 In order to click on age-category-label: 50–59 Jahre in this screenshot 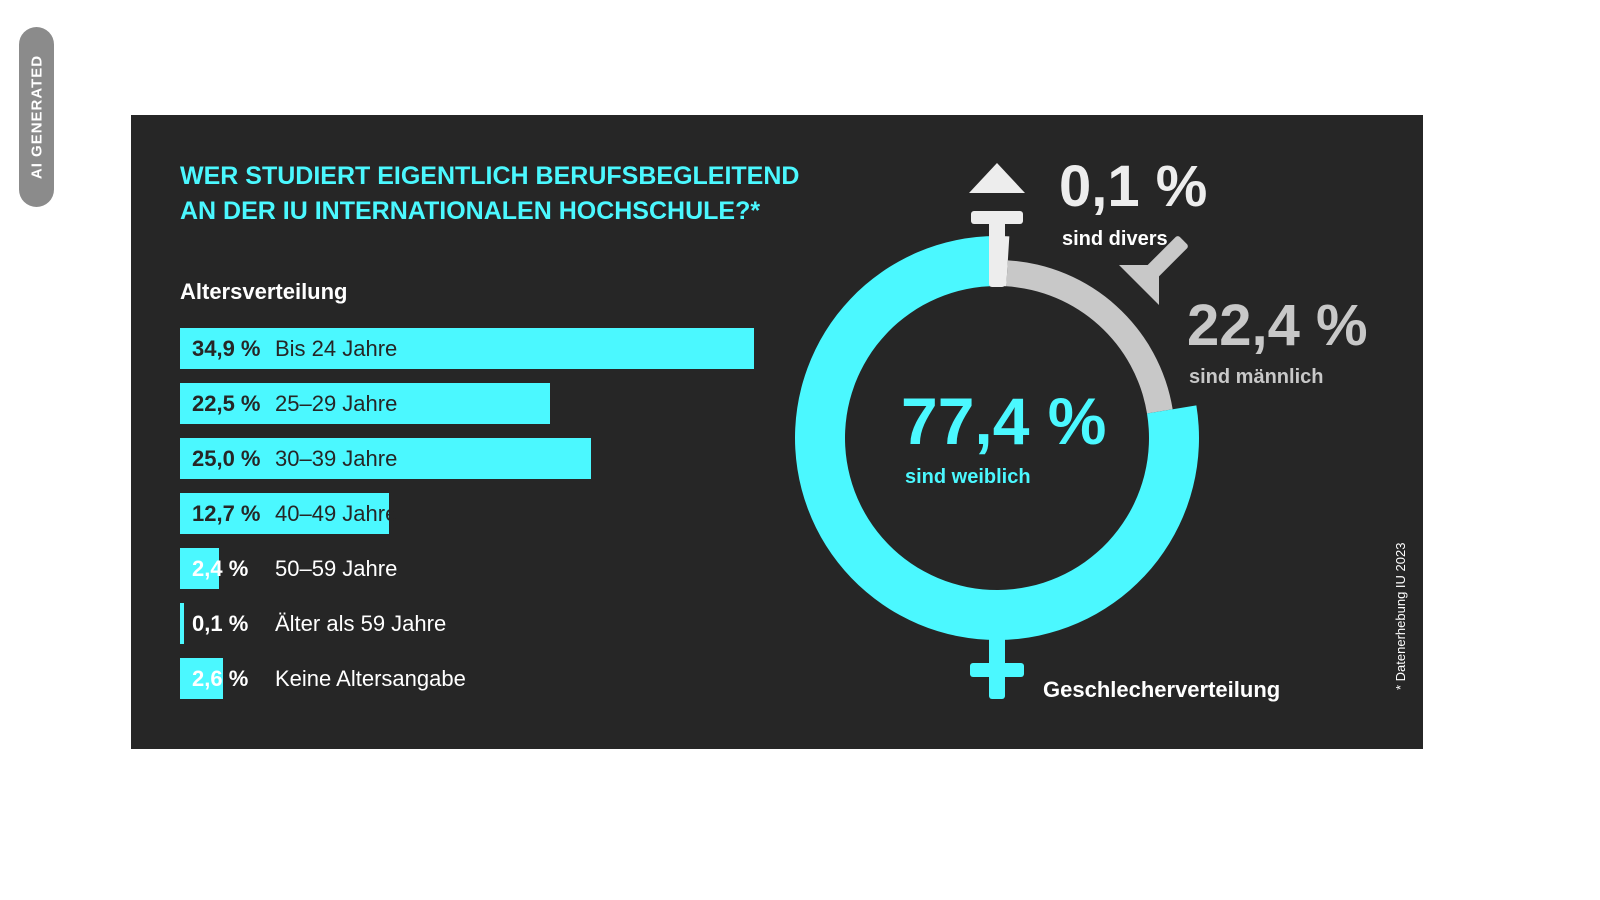, I will do `click(336, 568)`.